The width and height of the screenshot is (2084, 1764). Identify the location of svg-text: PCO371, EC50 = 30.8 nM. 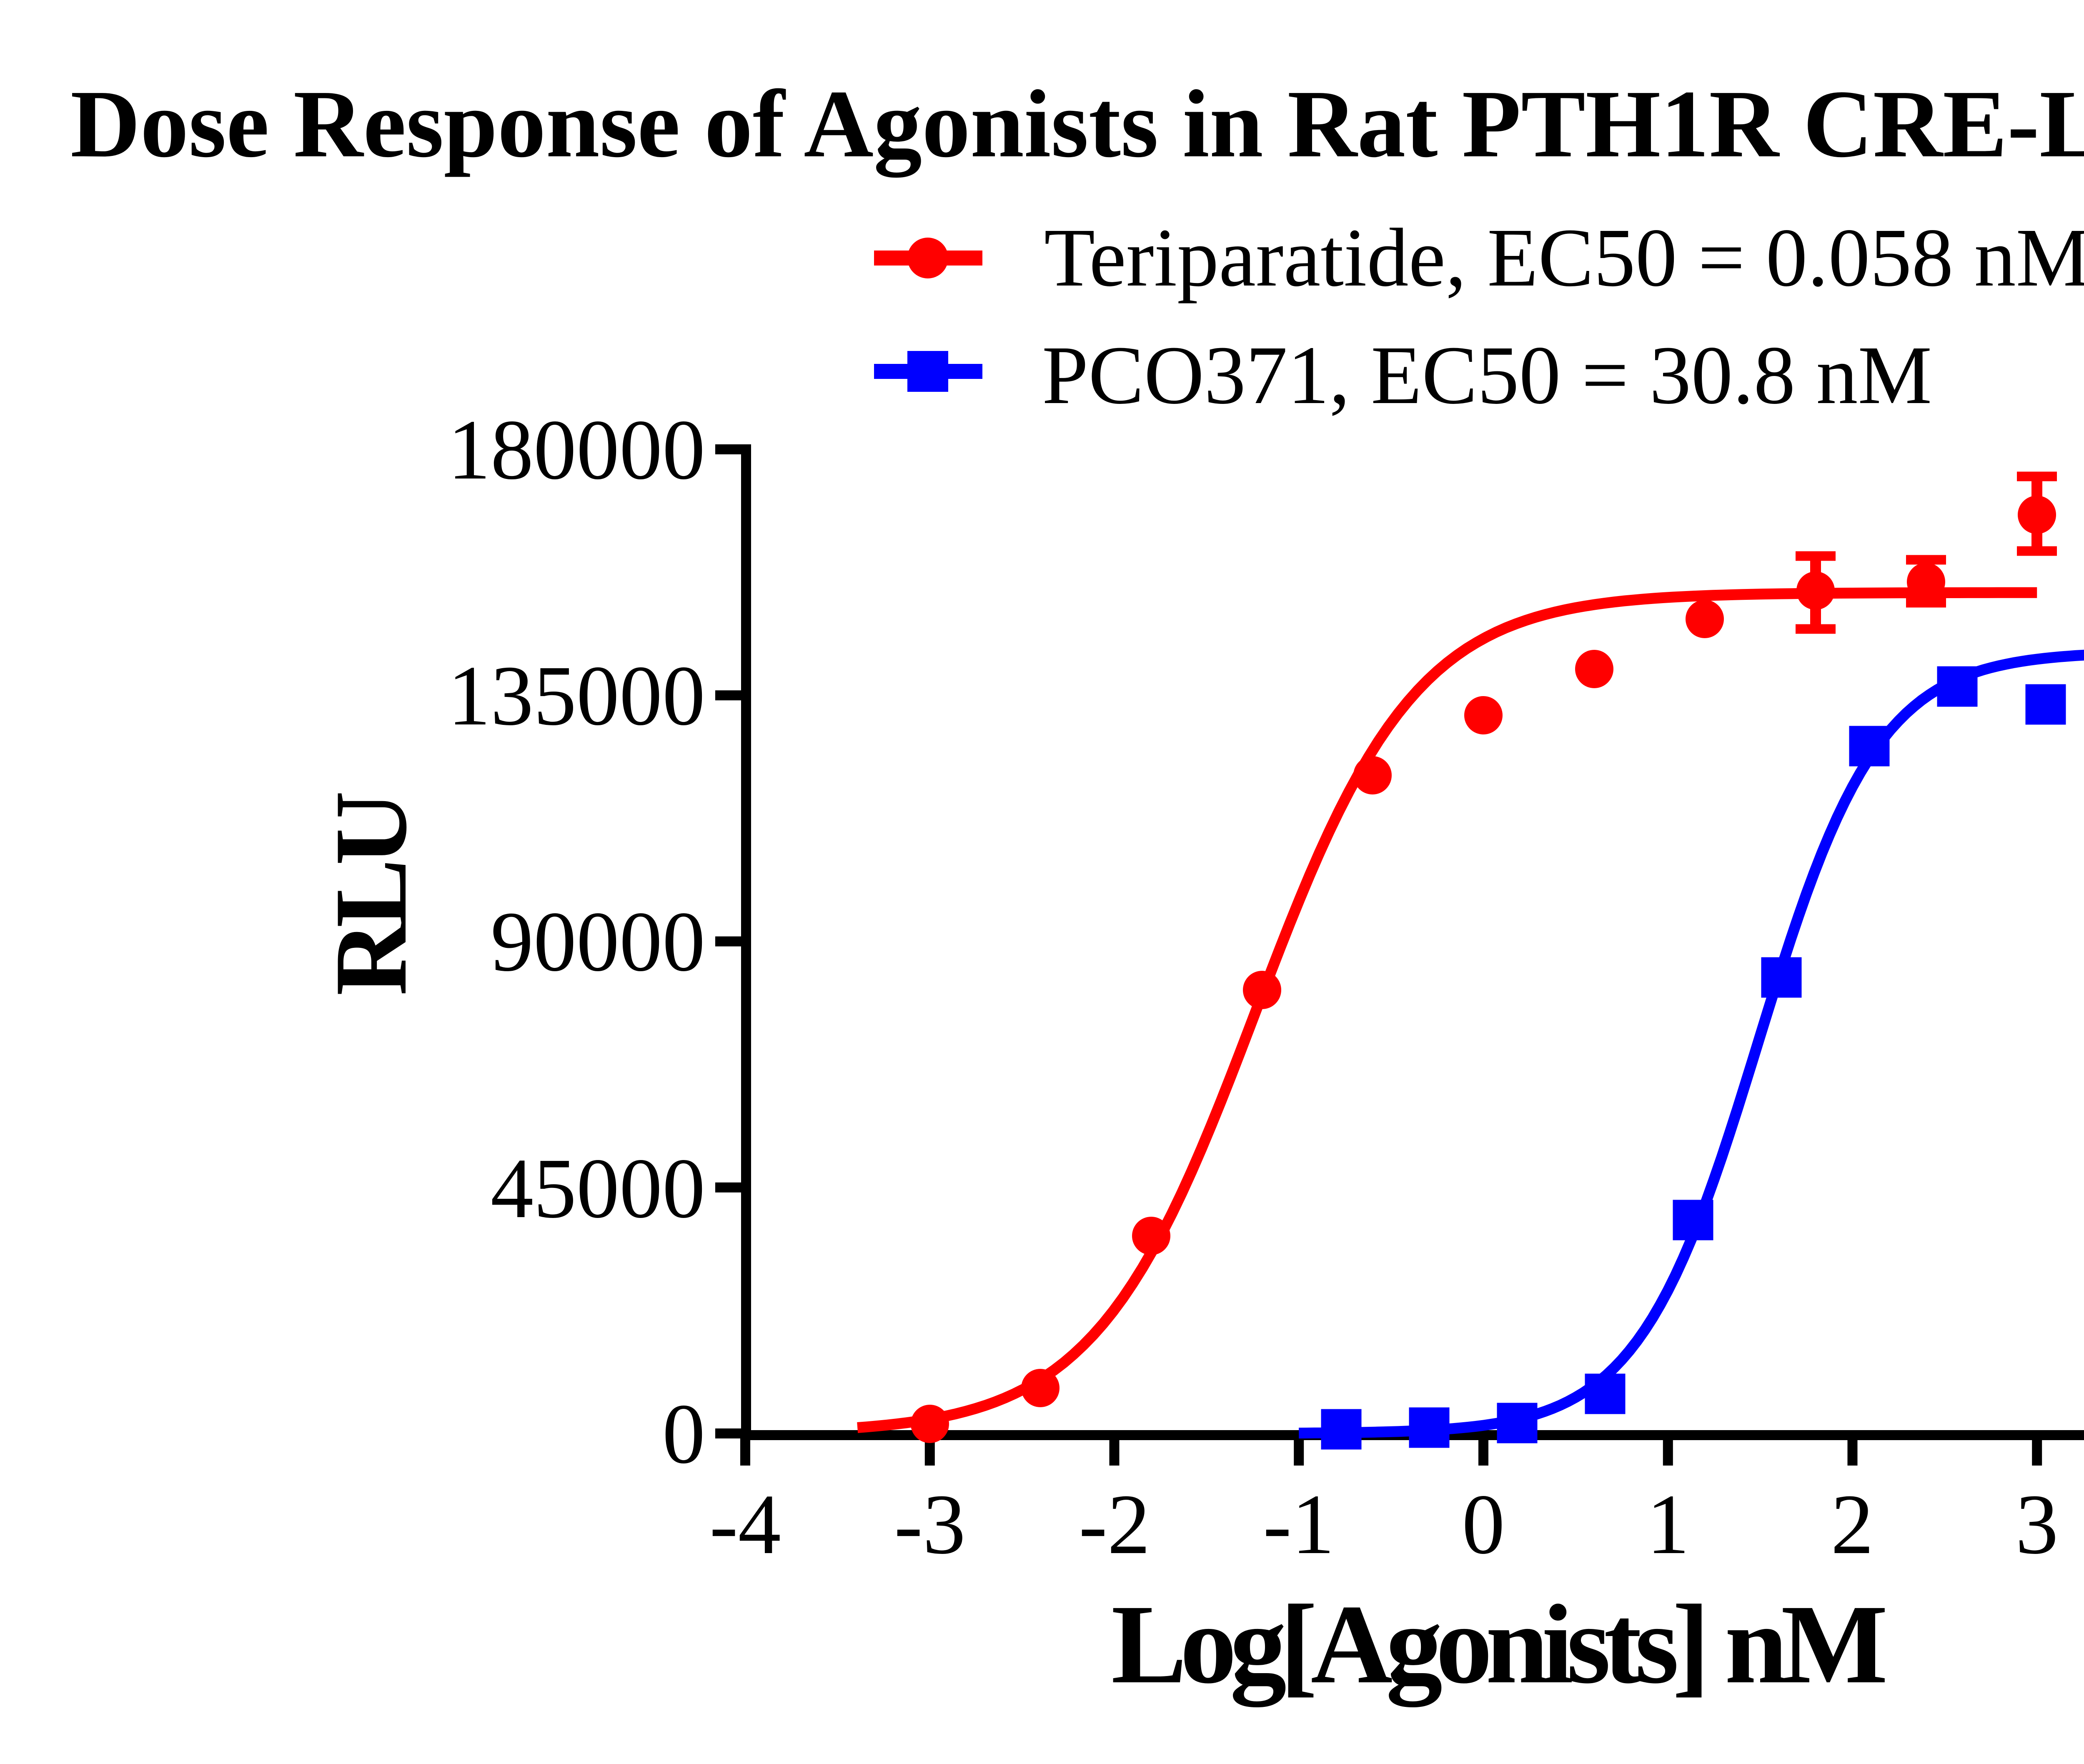
(1487, 375).